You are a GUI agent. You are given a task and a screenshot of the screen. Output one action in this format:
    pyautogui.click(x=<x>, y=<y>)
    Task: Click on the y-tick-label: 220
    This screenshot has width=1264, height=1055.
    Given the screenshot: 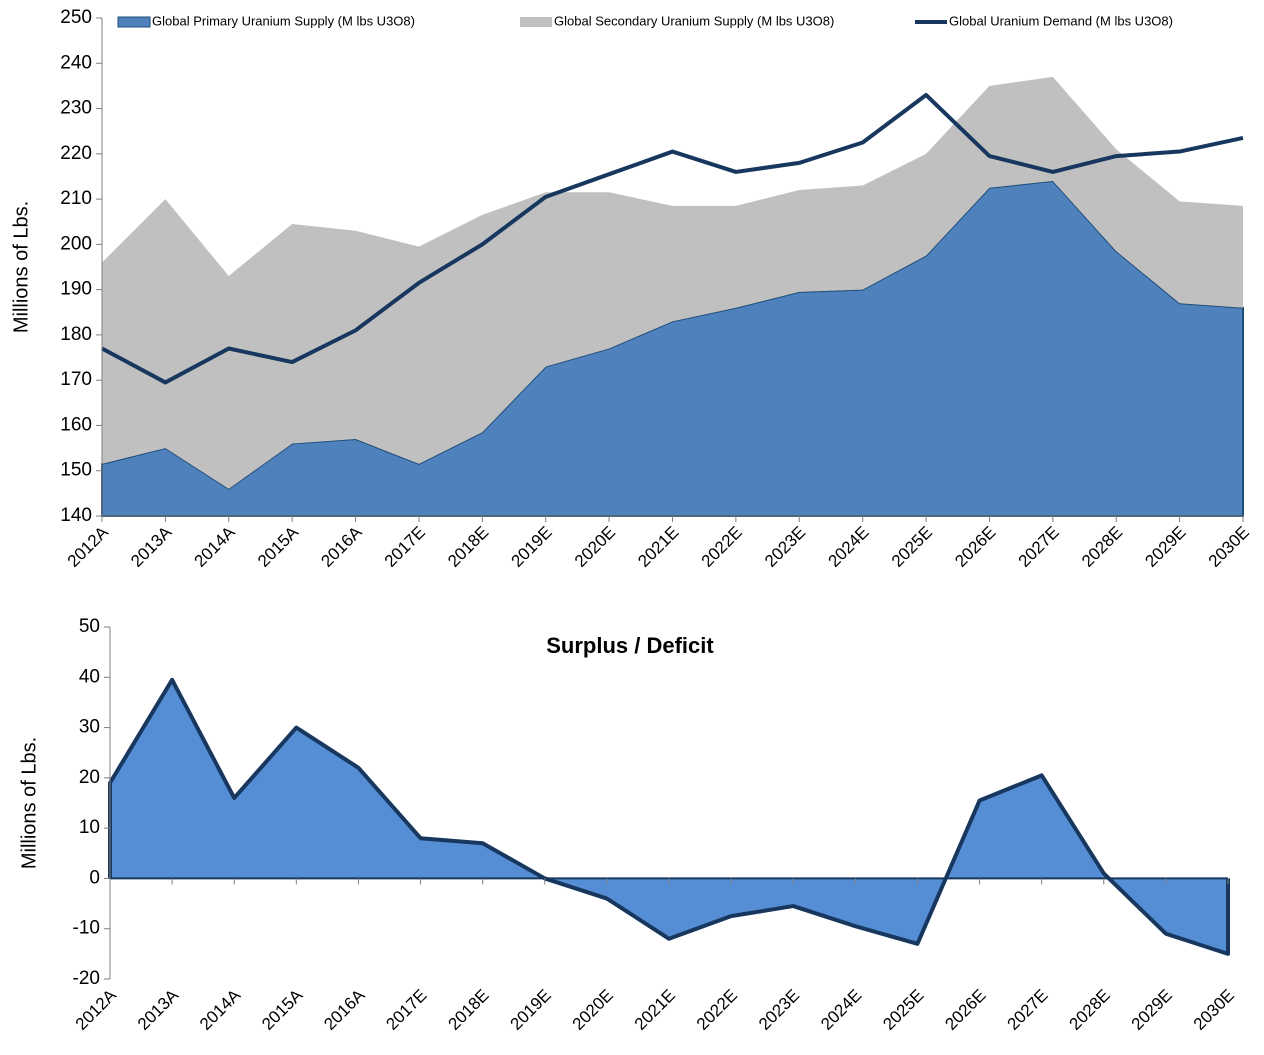 What is the action you would take?
    pyautogui.click(x=76, y=153)
    